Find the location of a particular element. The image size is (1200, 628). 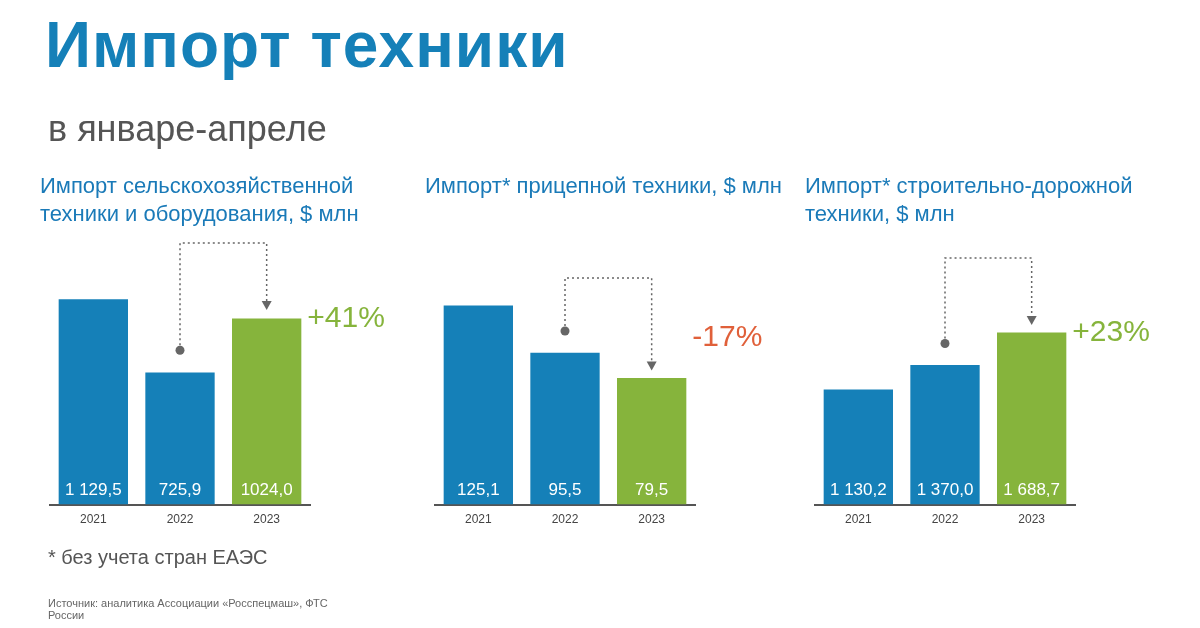

text: в январе-апреле is located at coordinates (187, 129).